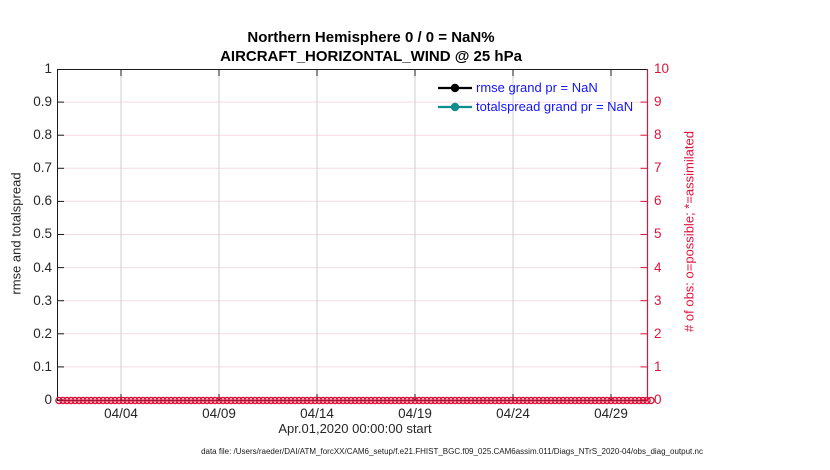  I want to click on left-tick-label: 0.3, so click(42, 300).